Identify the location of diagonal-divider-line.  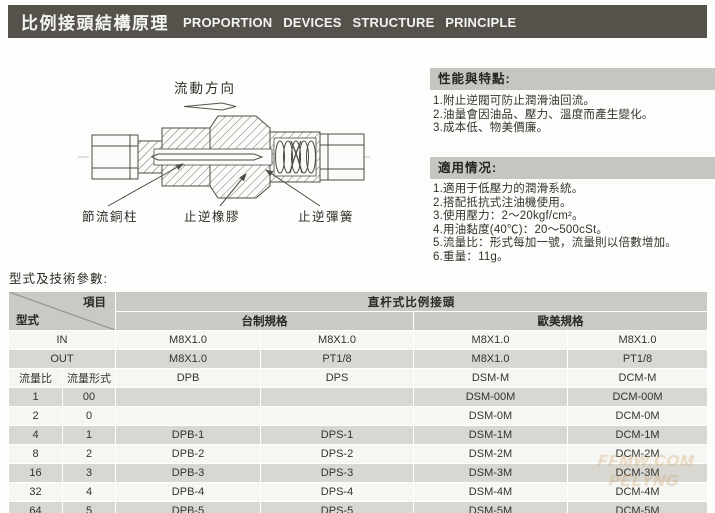
(62, 311).